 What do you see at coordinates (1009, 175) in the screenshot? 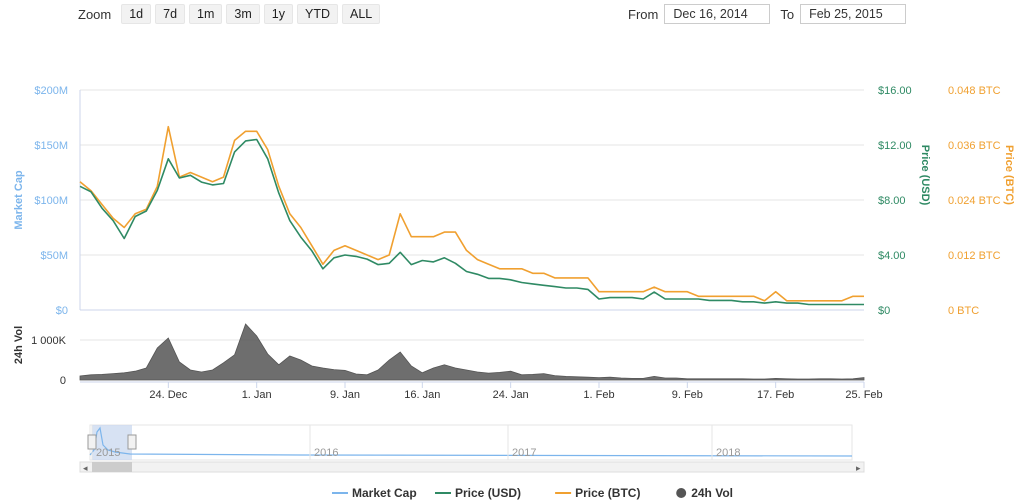
I see `price-btc-axis-title: Price (BTC)` at bounding box center [1009, 175].